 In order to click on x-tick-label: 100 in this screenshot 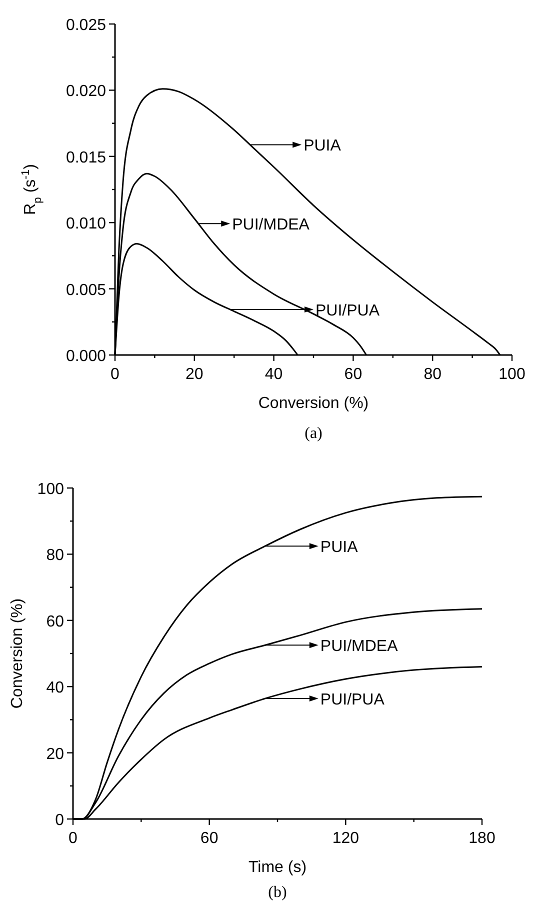, I will do `click(512, 374)`.